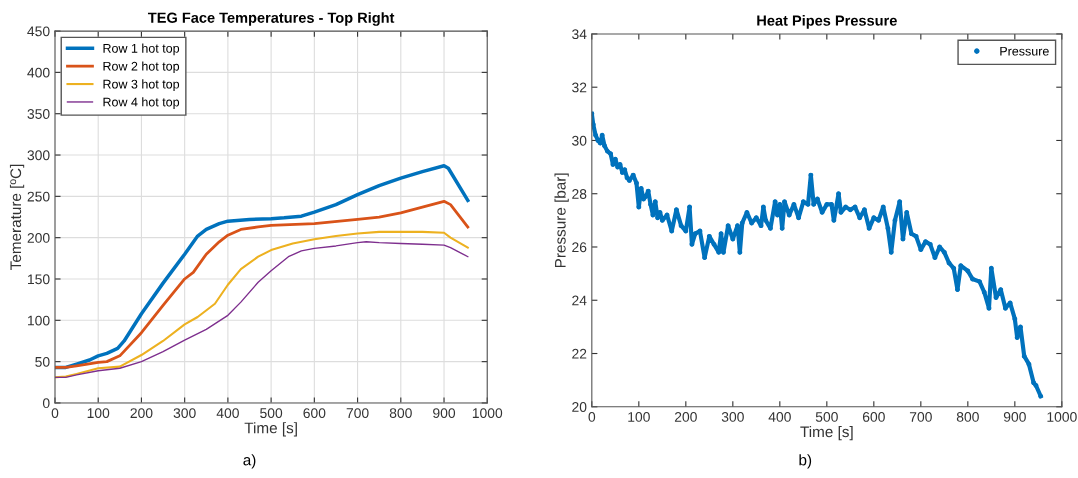  I want to click on y-tick-label: 0, so click(46, 403).